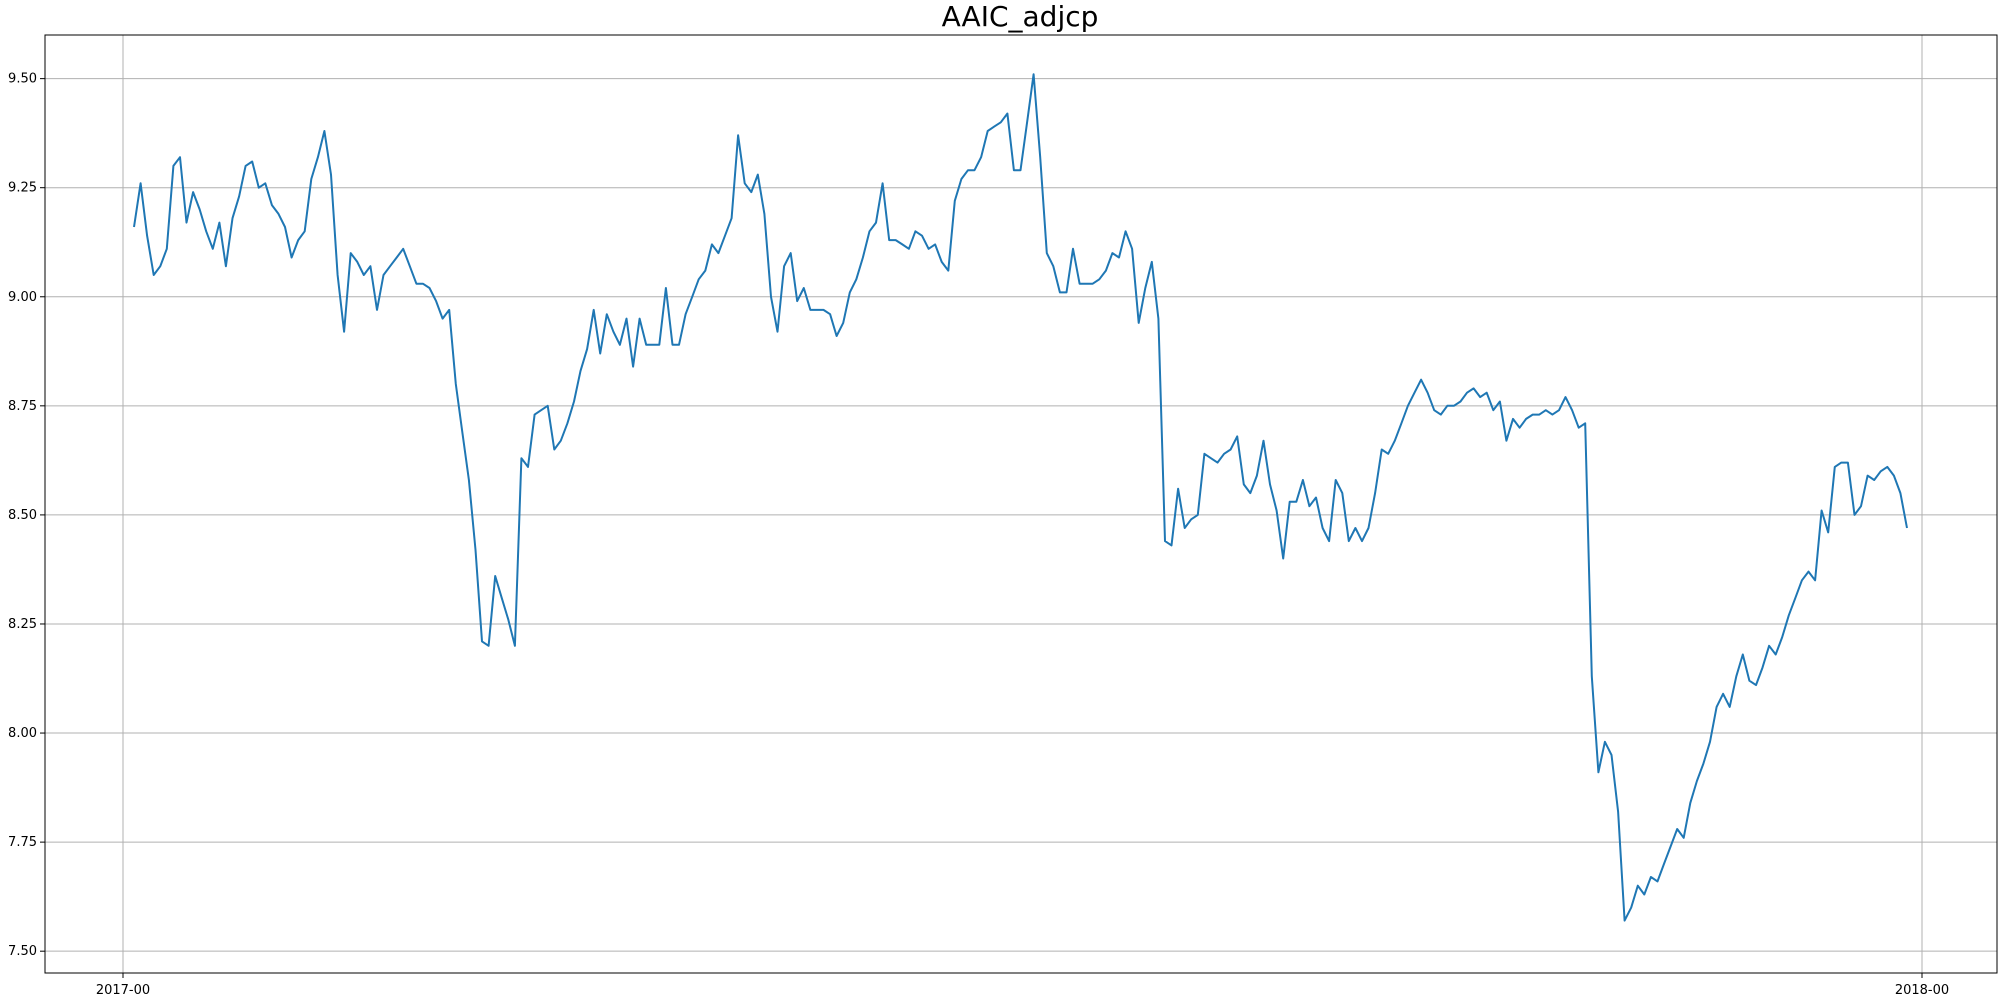 The width and height of the screenshot is (2000, 1000). Describe the element at coordinates (22, 406) in the screenshot. I see `y-tick-label: 8.75` at that location.